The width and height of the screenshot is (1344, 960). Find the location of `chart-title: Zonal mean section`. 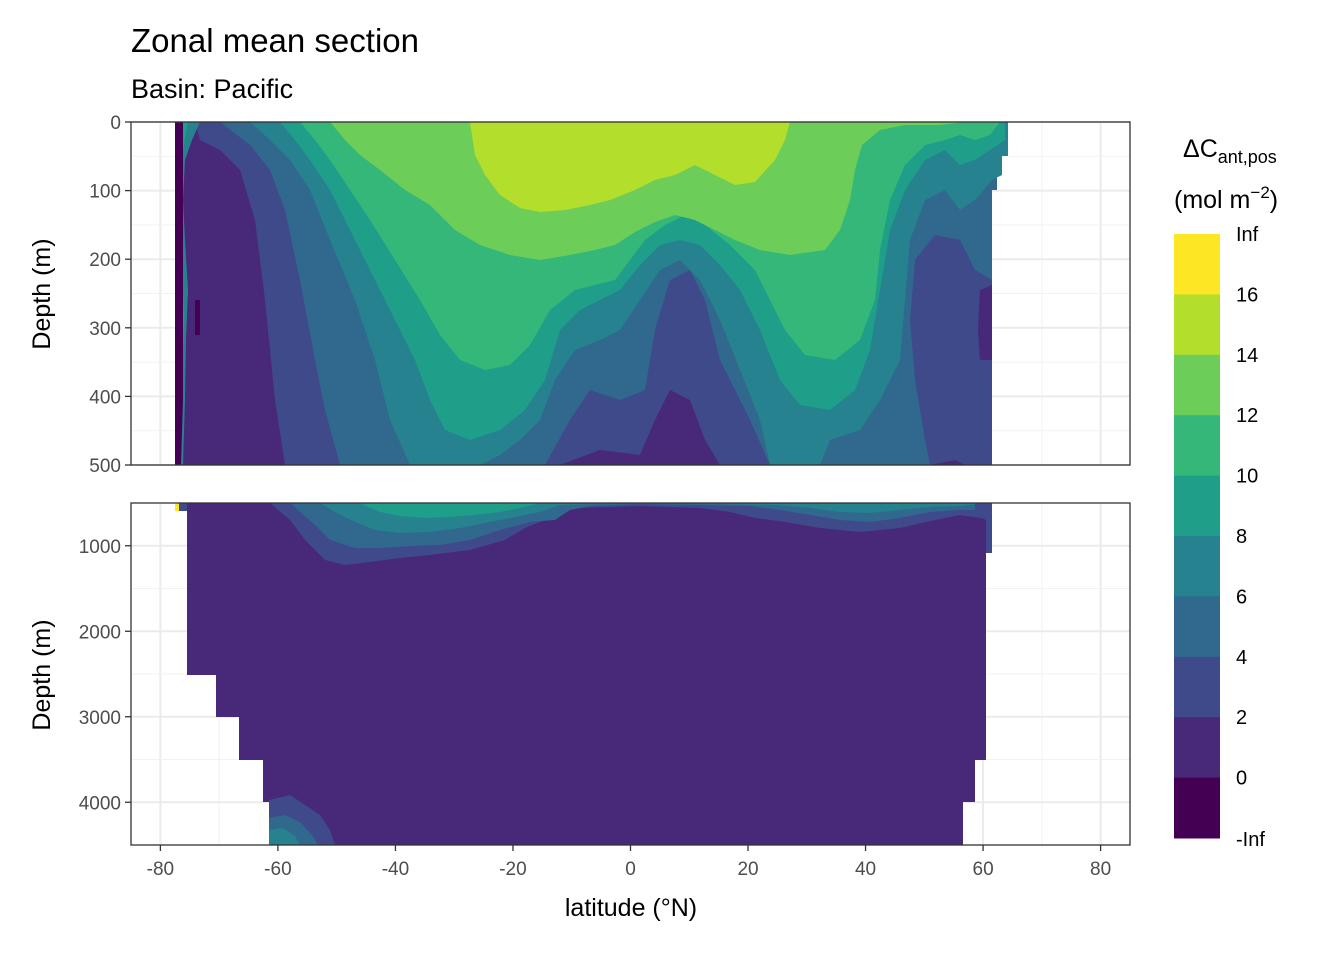

chart-title: Zonal mean section is located at coordinates (275, 40).